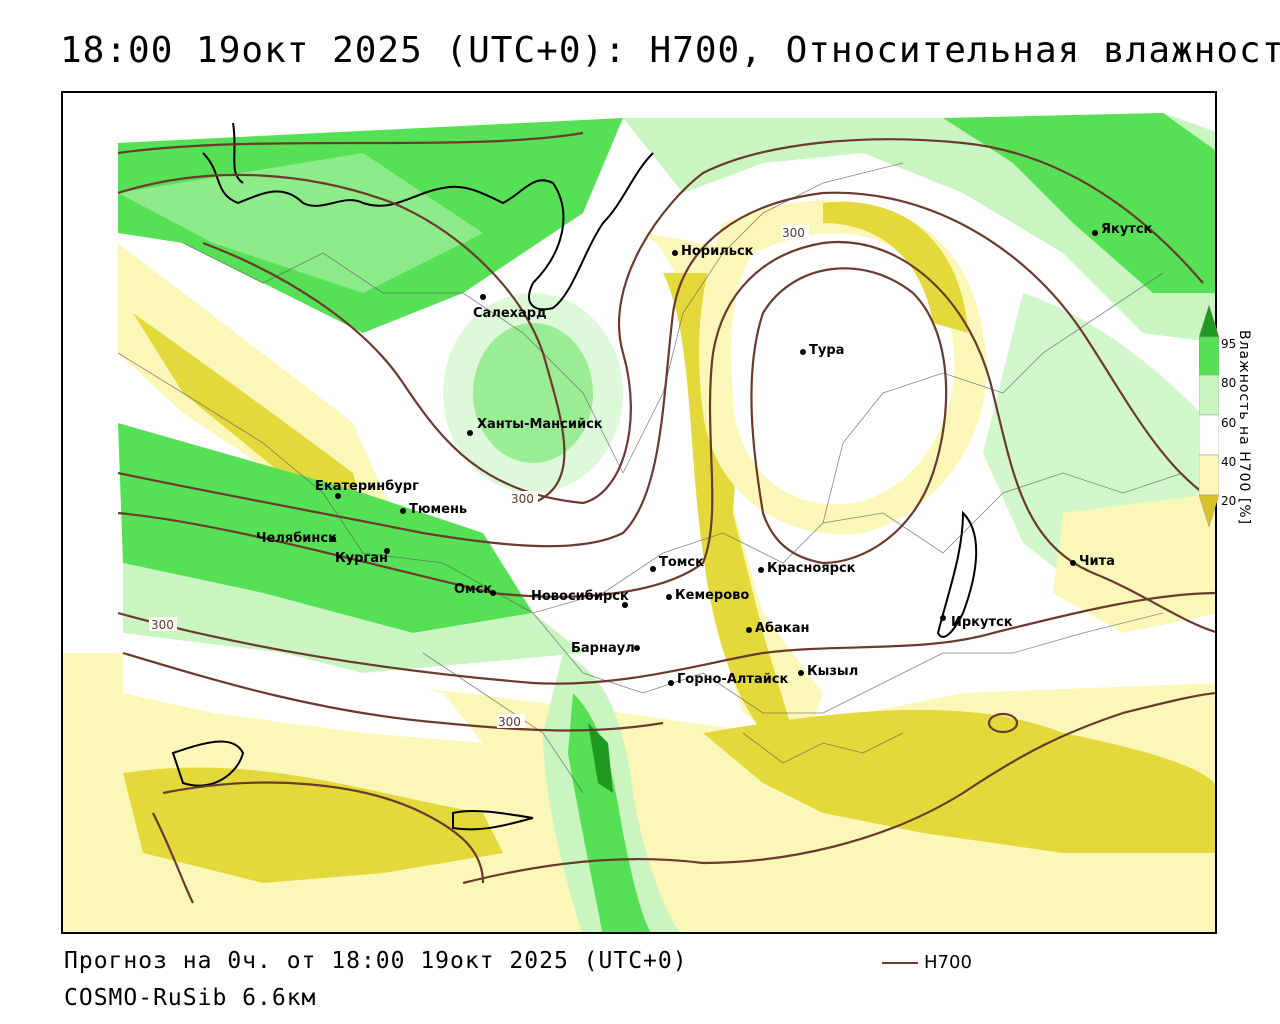 The image size is (1280, 1024). Describe the element at coordinates (900, 962) in the screenshot. I see `contour-key-line` at that location.